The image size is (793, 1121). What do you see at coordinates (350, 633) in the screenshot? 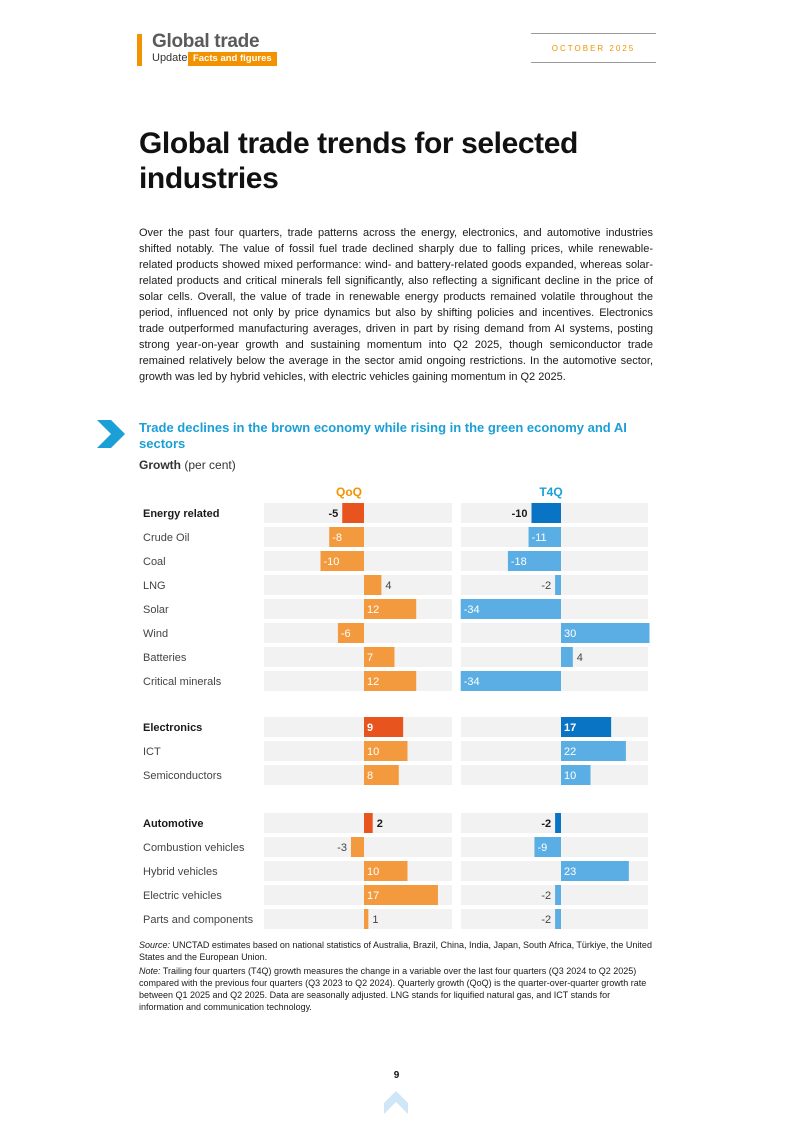
I see `bar-qoq-wind` at bounding box center [350, 633].